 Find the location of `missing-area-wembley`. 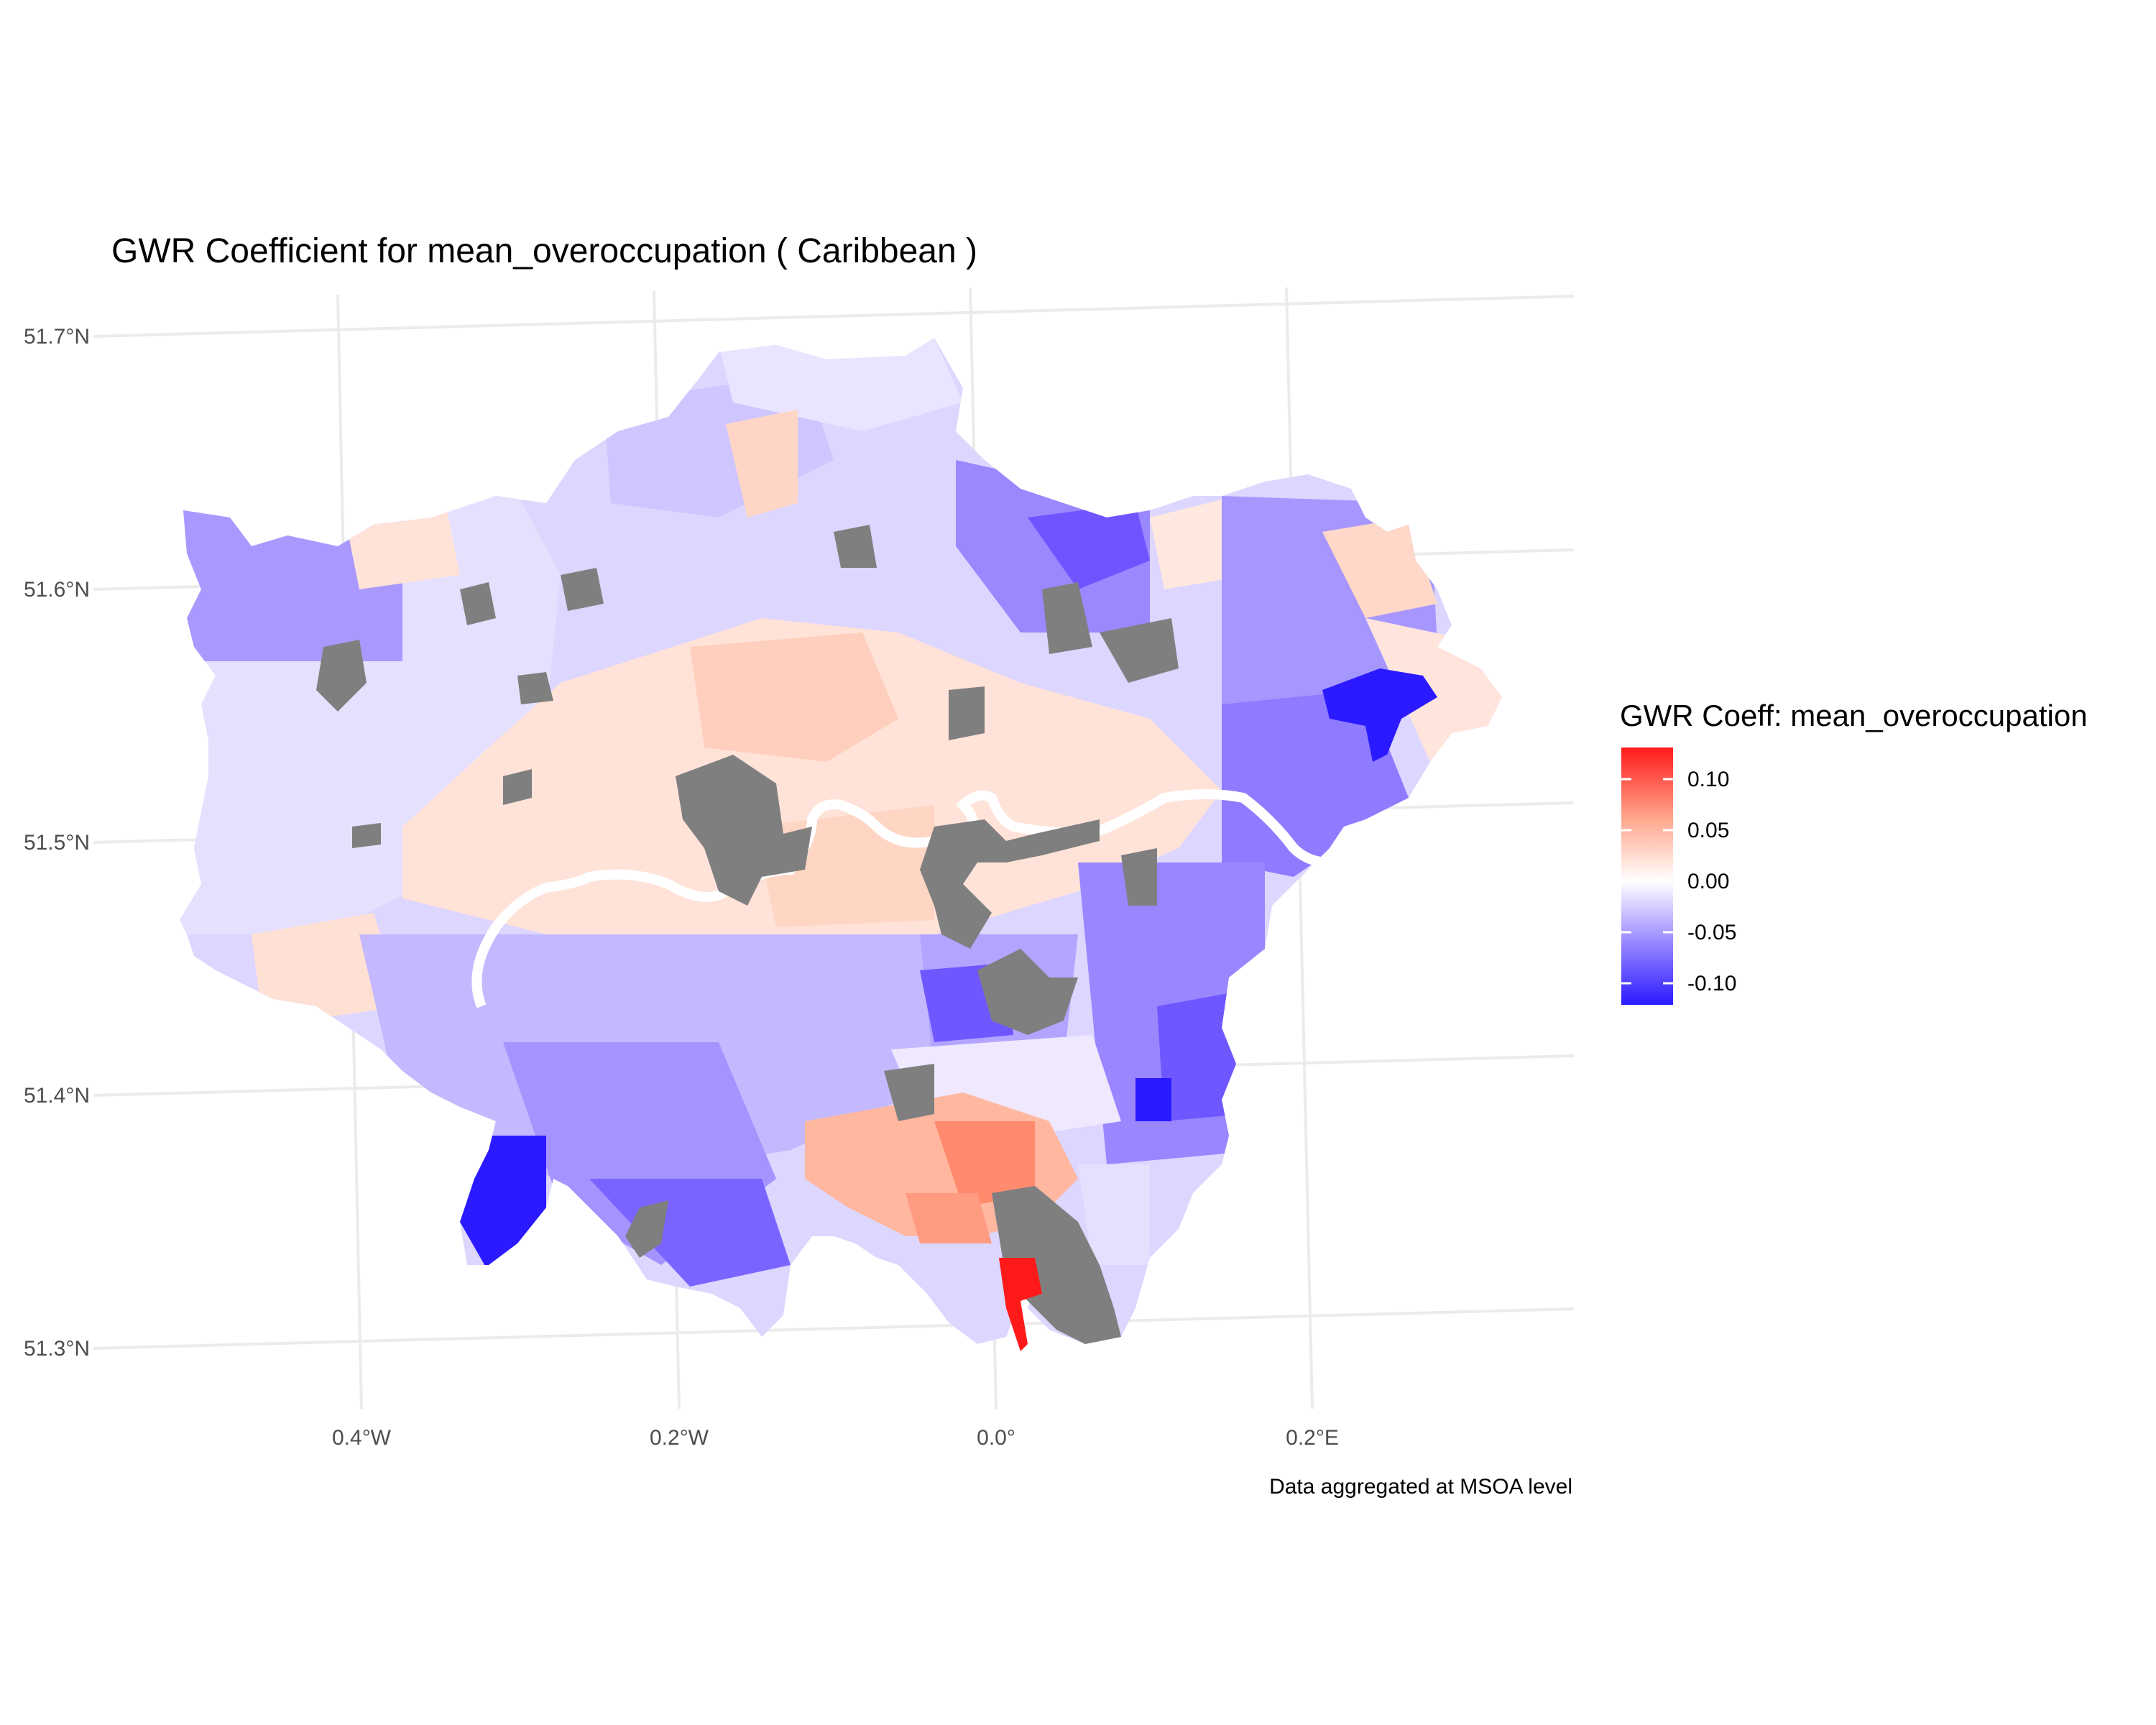

missing-area-wembley is located at coordinates (535, 688).